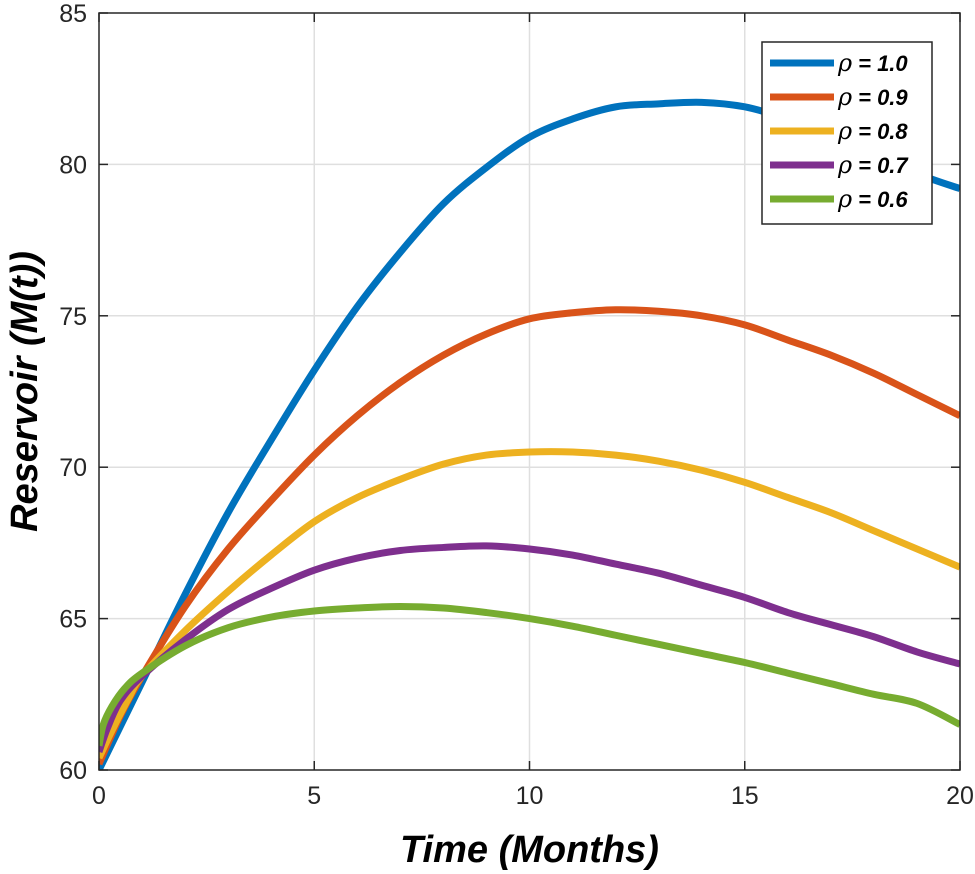 This screenshot has height=874, width=975. What do you see at coordinates (73, 165) in the screenshot?
I see `y-tick-label: 80` at bounding box center [73, 165].